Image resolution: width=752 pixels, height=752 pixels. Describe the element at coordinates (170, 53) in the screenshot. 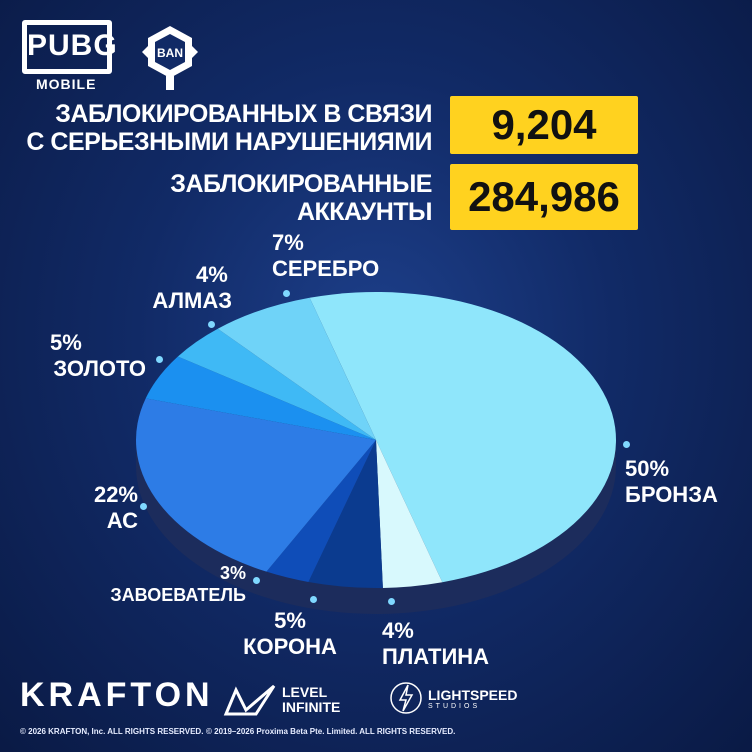

I see `ban-text: BAN` at that location.